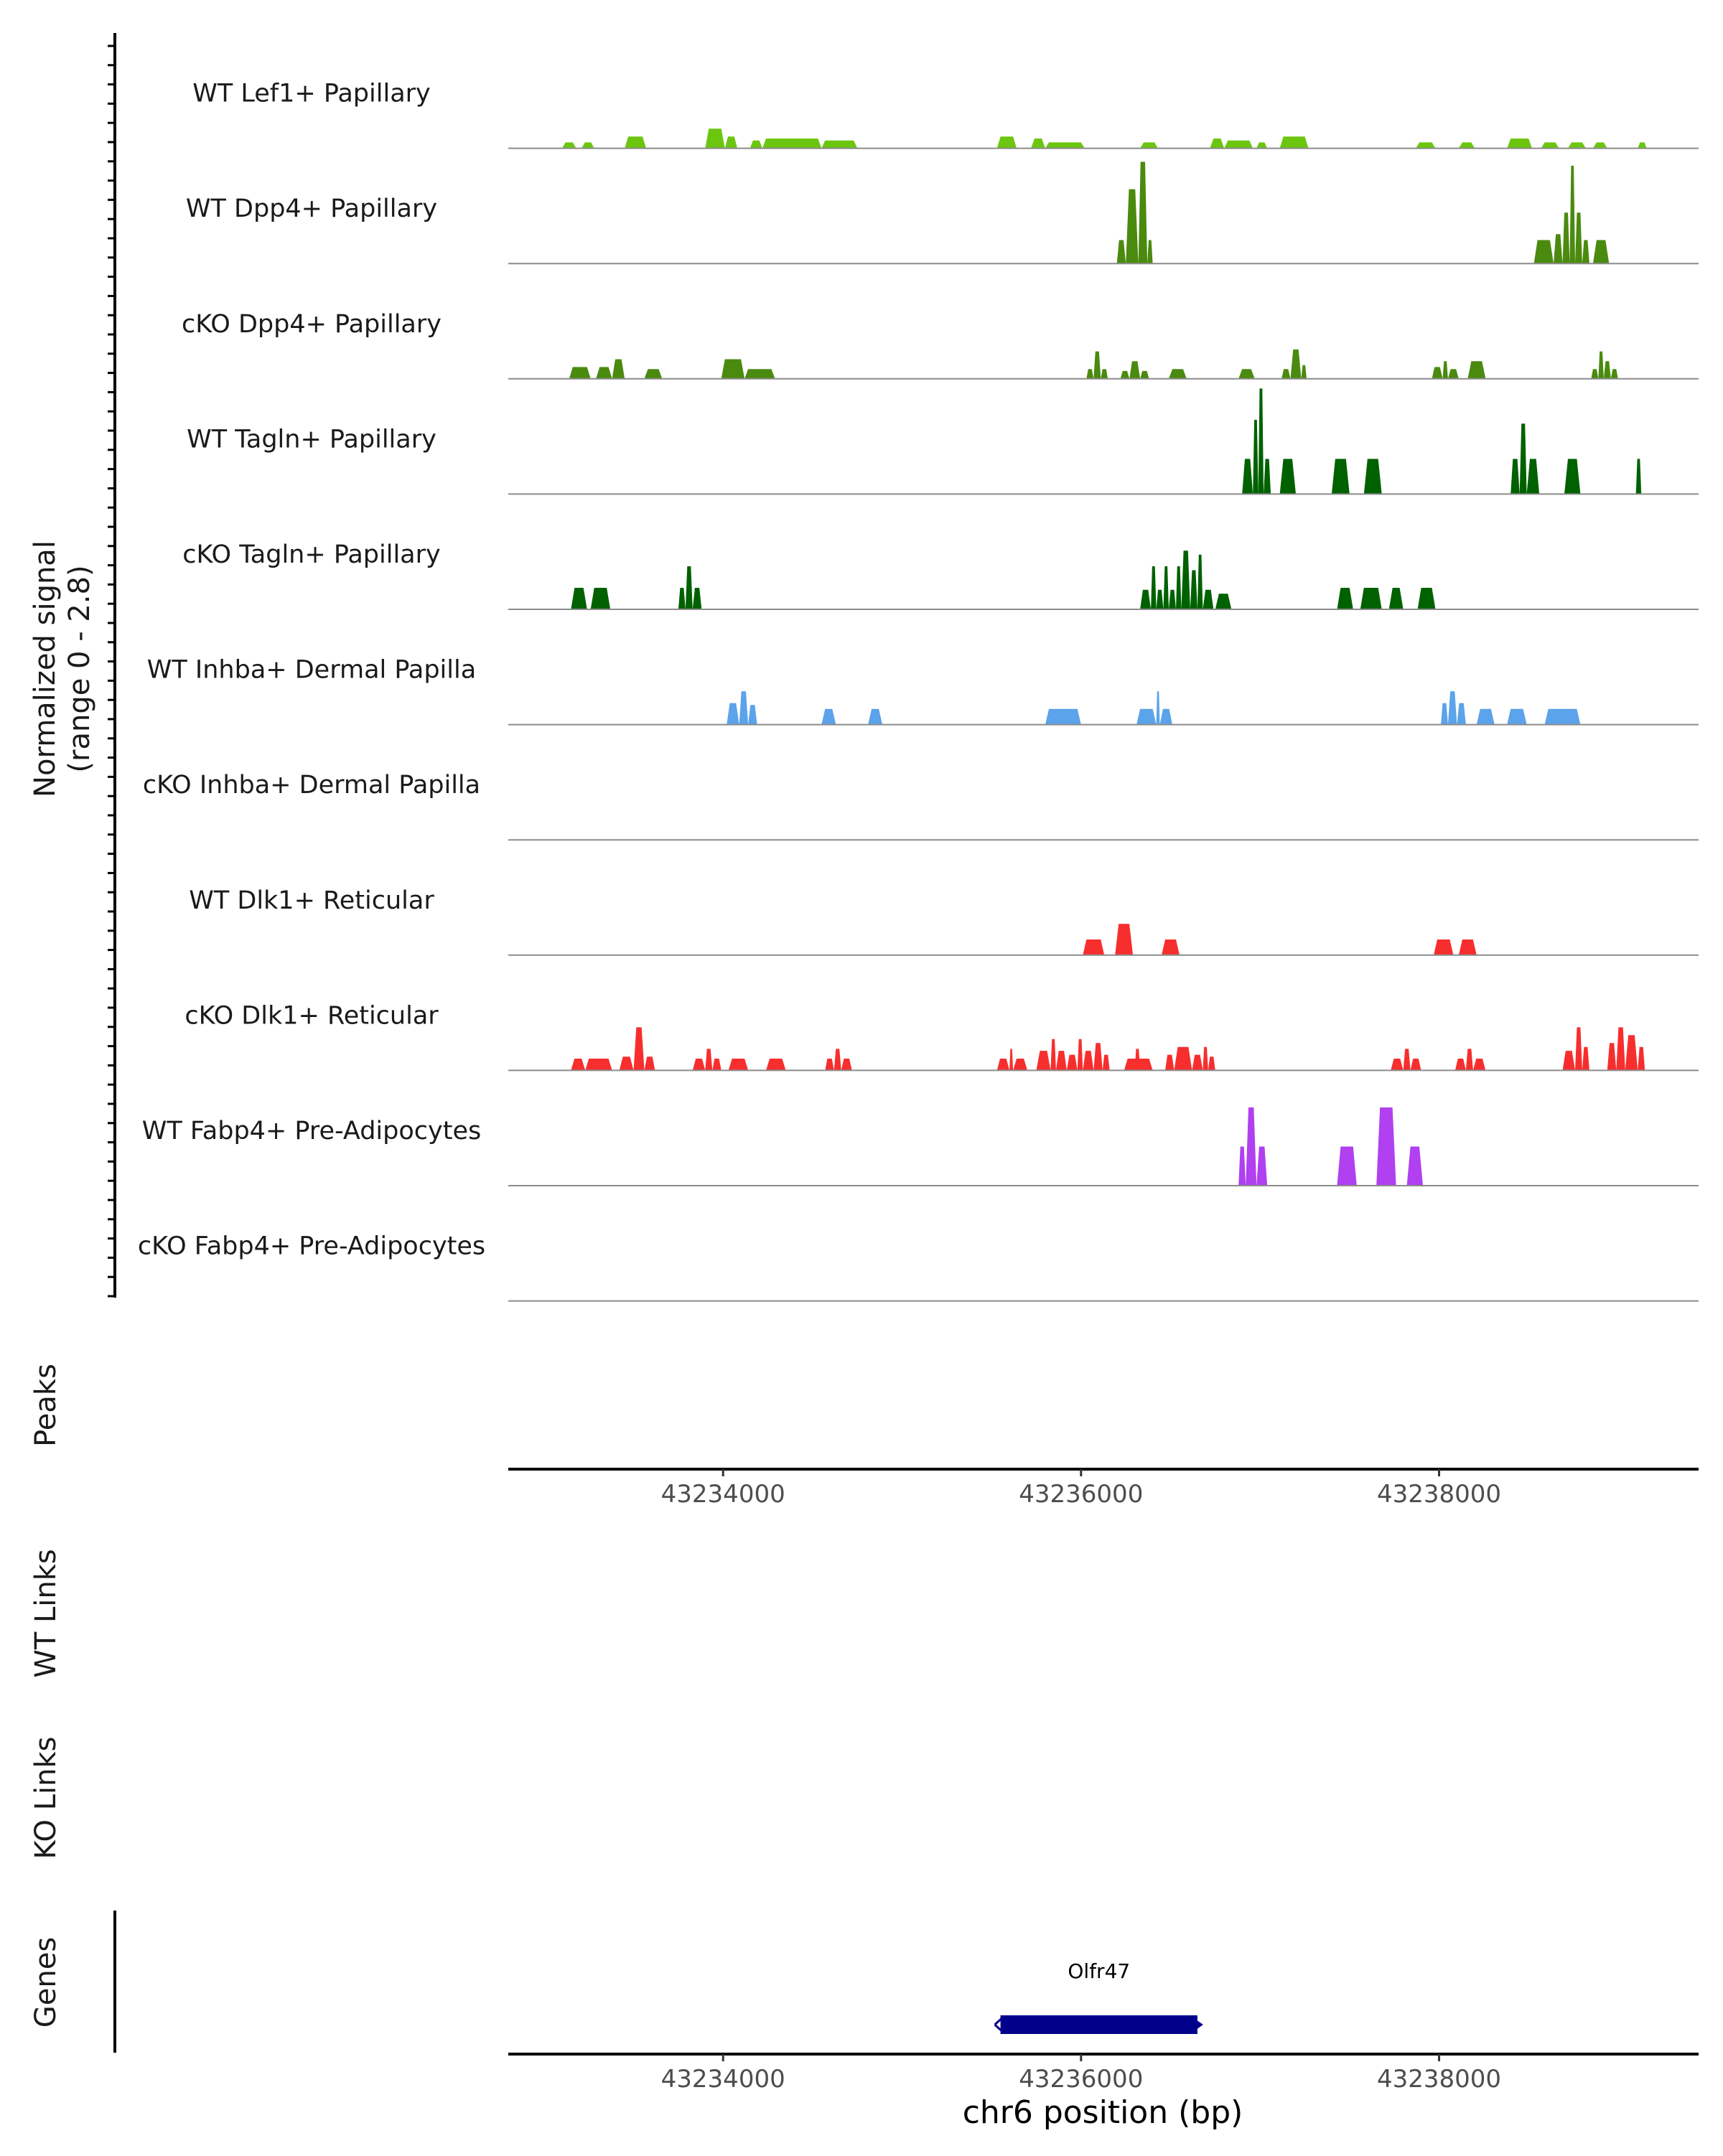  I want to click on track-label: WT Inhba+ Dermal Papilla, so click(311, 670).